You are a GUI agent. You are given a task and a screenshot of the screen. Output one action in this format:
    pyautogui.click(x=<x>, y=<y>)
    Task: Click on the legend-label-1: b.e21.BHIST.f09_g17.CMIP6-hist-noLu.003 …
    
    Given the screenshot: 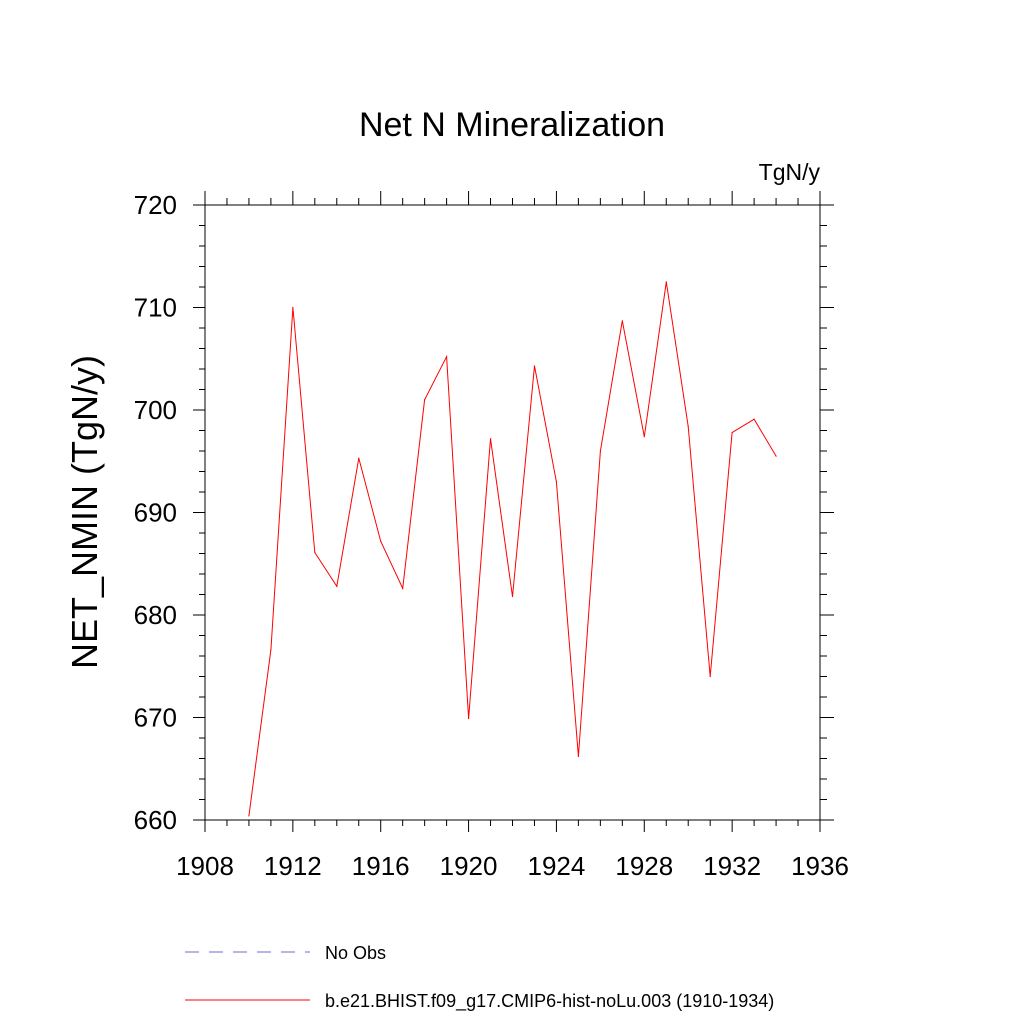 What is the action you would take?
    pyautogui.click(x=549, y=1001)
    